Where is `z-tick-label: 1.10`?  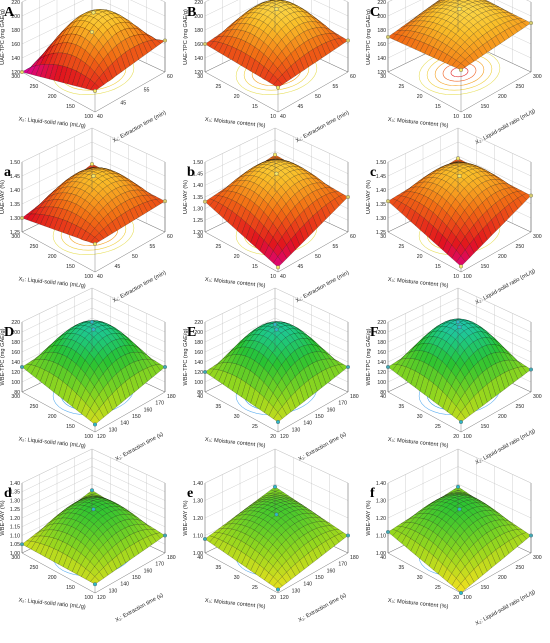 z-tick-label: 1.10 is located at coordinates (15, 536).